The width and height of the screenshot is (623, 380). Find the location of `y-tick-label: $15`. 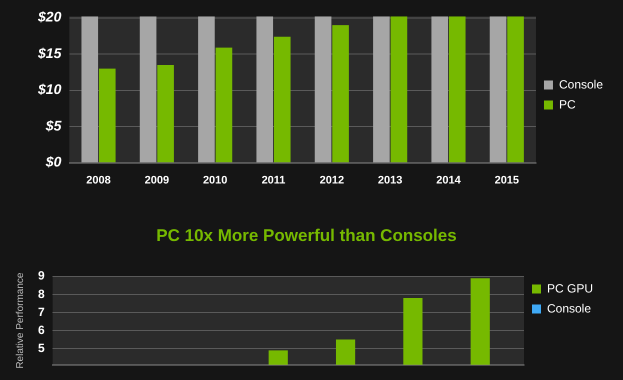

y-tick-label: $15 is located at coordinates (49, 52).